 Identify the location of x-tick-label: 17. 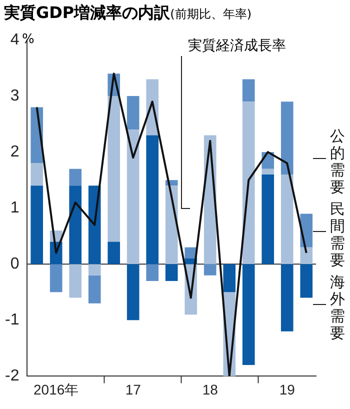
(133, 389).